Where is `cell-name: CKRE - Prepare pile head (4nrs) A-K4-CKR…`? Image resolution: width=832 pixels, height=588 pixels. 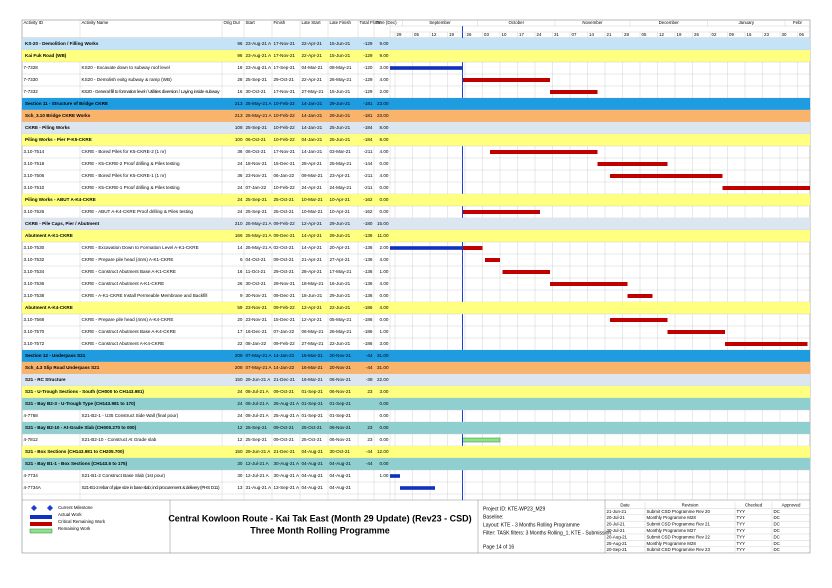
cell-name: CKRE - Prepare pile head (4nrs) A-K4-CKR… is located at coordinates (128, 319).